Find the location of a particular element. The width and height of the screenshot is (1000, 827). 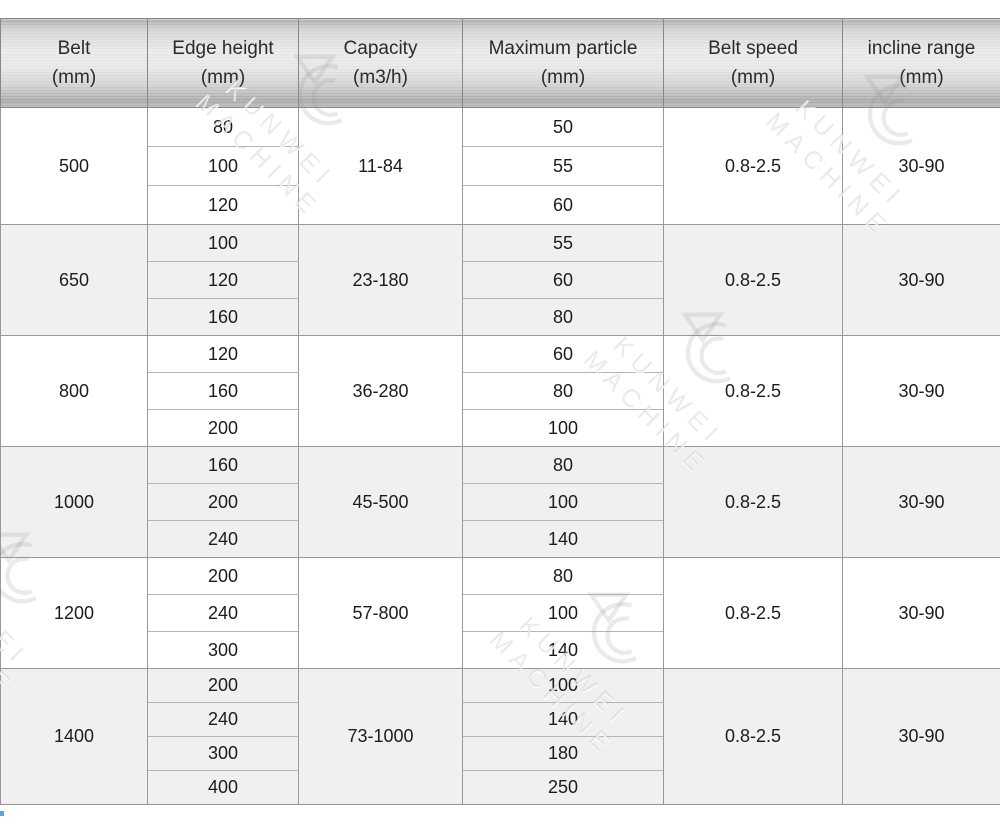

capacity-cell: 11-84 is located at coordinates (380, 166).